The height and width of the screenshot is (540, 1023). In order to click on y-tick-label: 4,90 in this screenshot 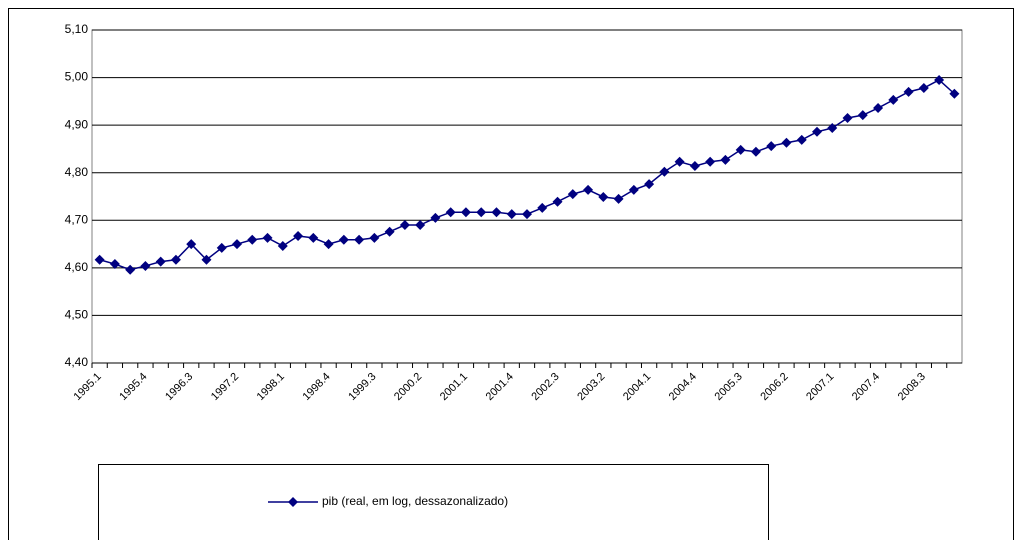, I will do `click(77, 124)`.